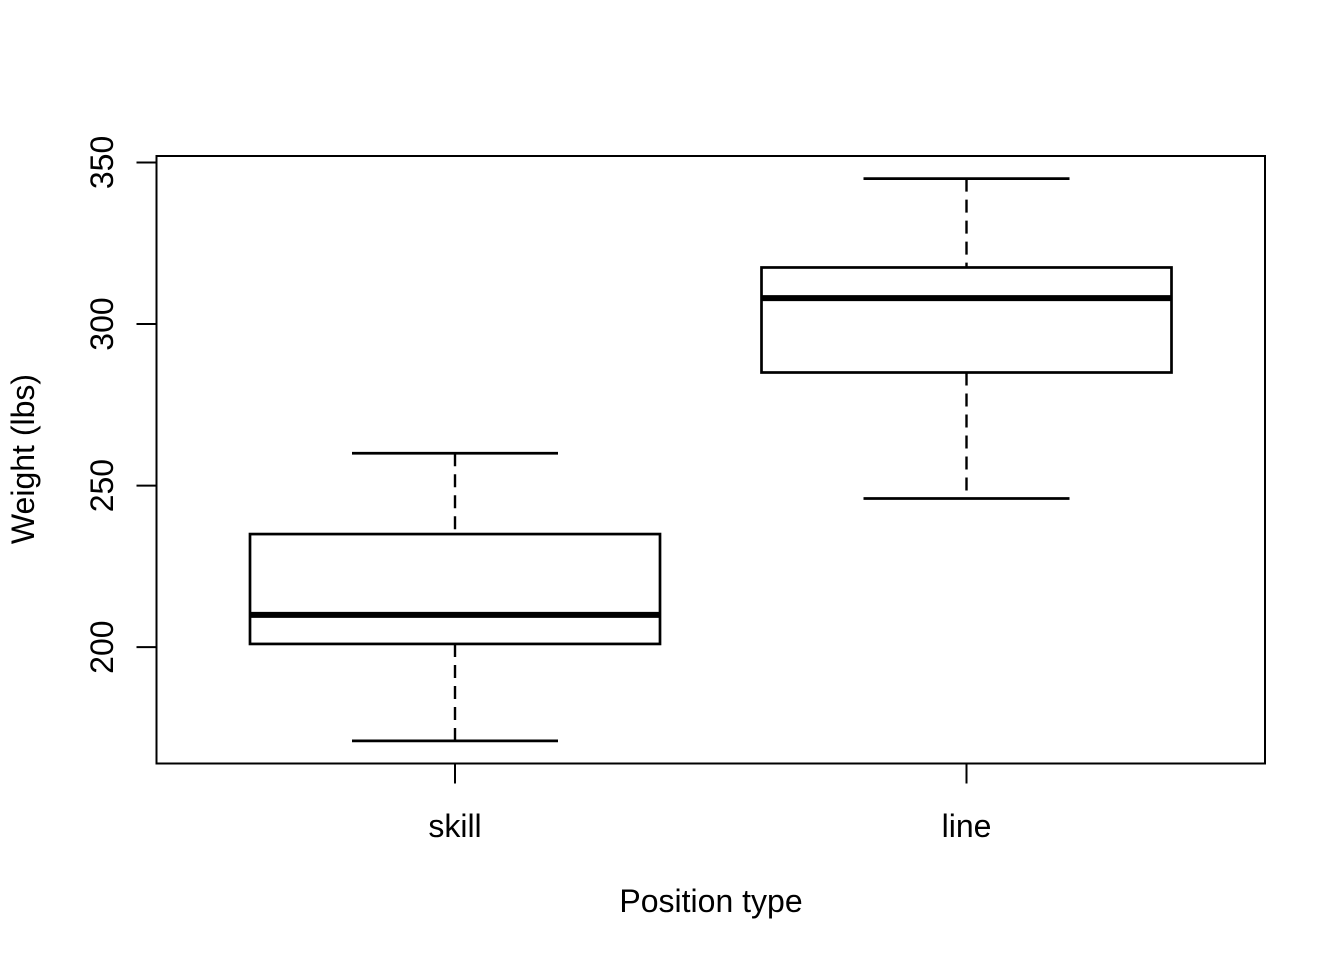 This screenshot has height=960, width=1344. What do you see at coordinates (23, 459) in the screenshot?
I see `y-axis-title: Weight (lbs)` at bounding box center [23, 459].